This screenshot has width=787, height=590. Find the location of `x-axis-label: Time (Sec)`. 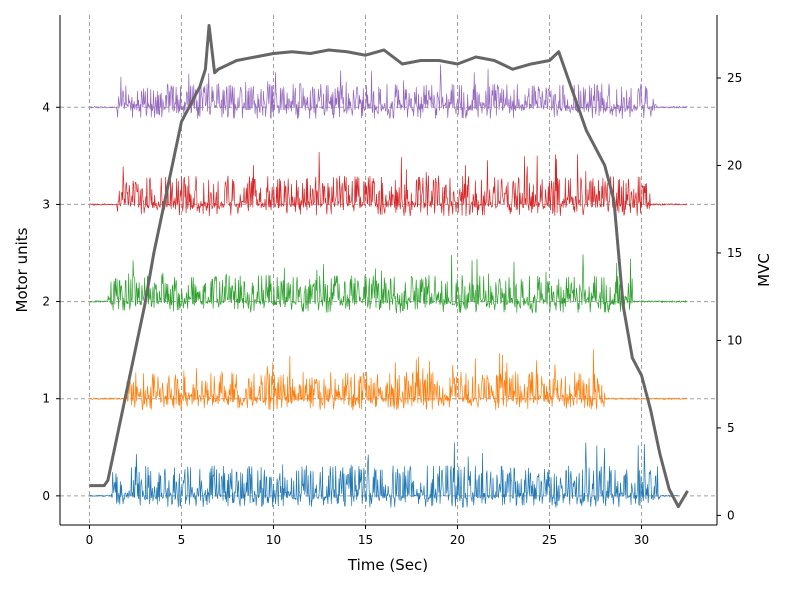

x-axis-label: Time (Sec) is located at coordinates (387, 565).